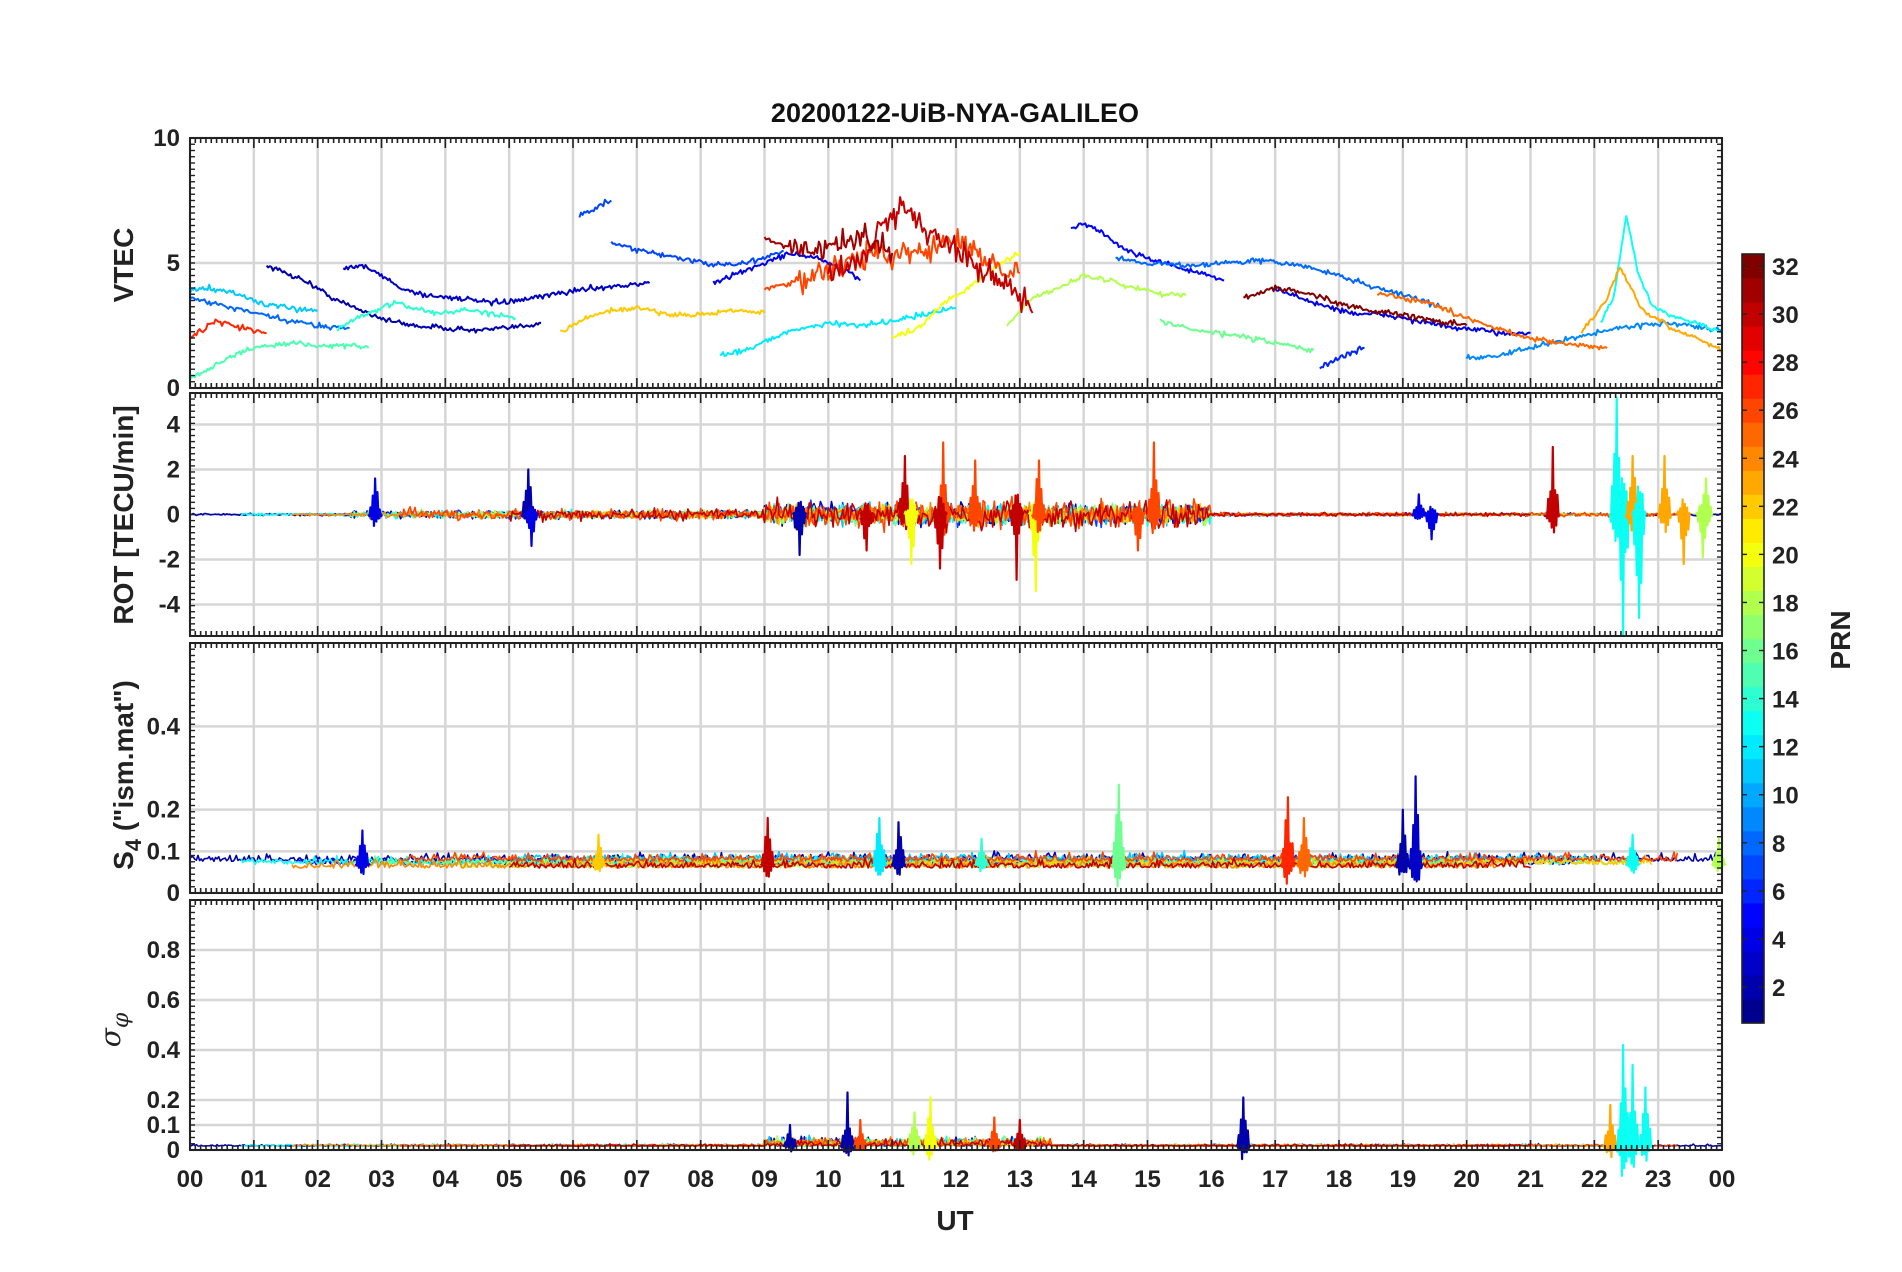  Describe the element at coordinates (1530, 1179) in the screenshot. I see `x-tick-label: 21` at that location.